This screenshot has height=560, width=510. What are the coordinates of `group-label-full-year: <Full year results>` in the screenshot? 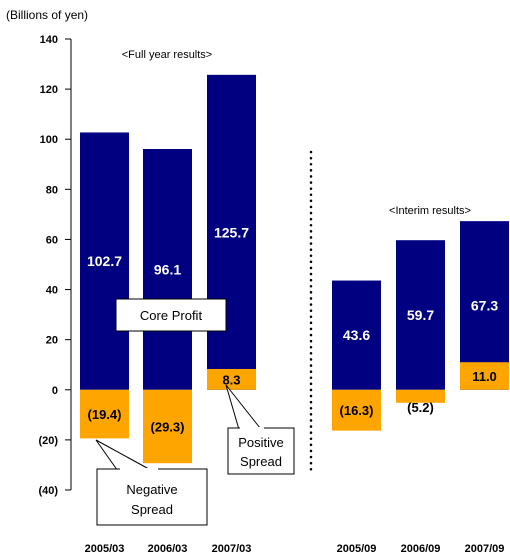 It's located at (167, 55).